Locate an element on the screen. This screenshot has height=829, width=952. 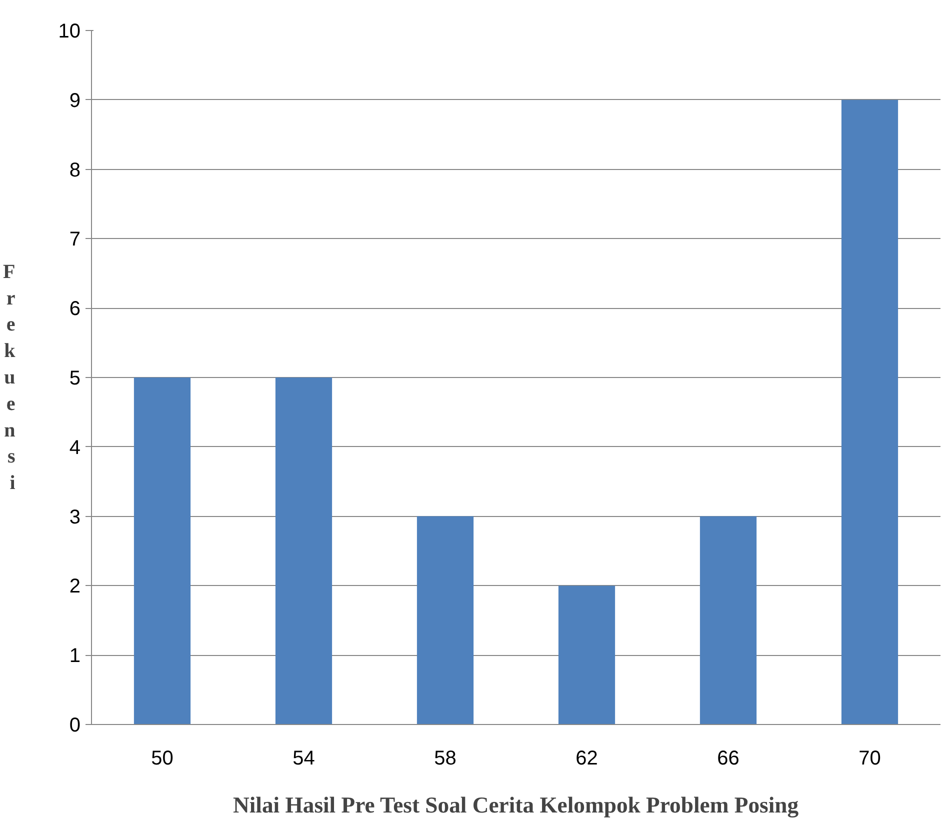
x-tick-label: 58 is located at coordinates (445, 759).